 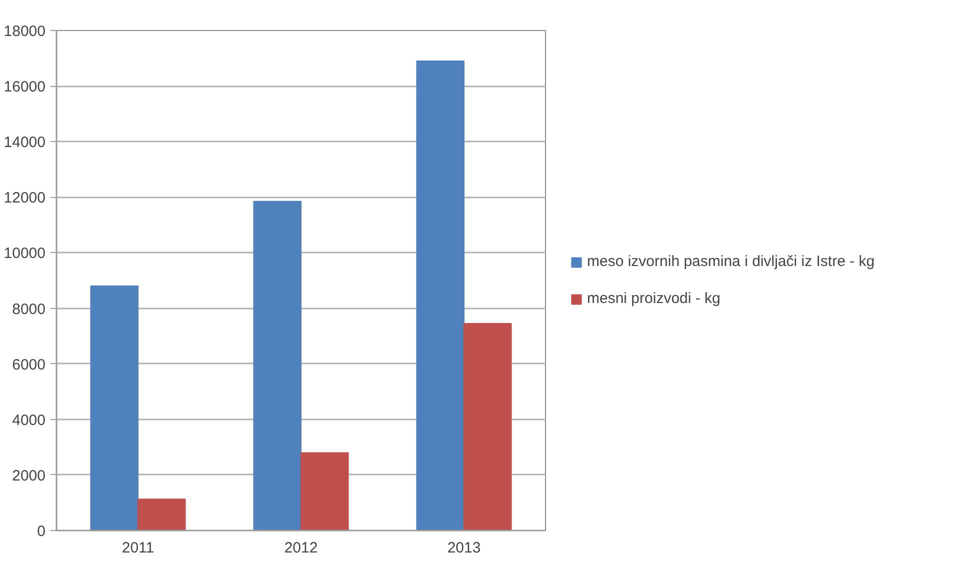 I want to click on y-tick-label: 14000, so click(x=25, y=143).